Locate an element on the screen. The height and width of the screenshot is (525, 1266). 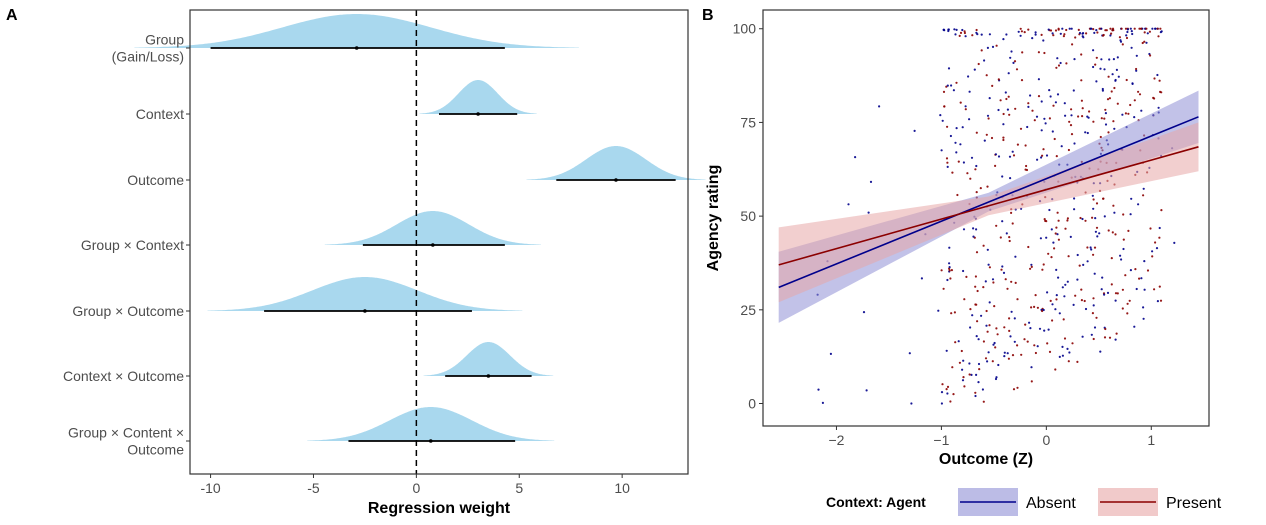
y-tick-label-b-1: 25 is located at coordinates (748, 310).